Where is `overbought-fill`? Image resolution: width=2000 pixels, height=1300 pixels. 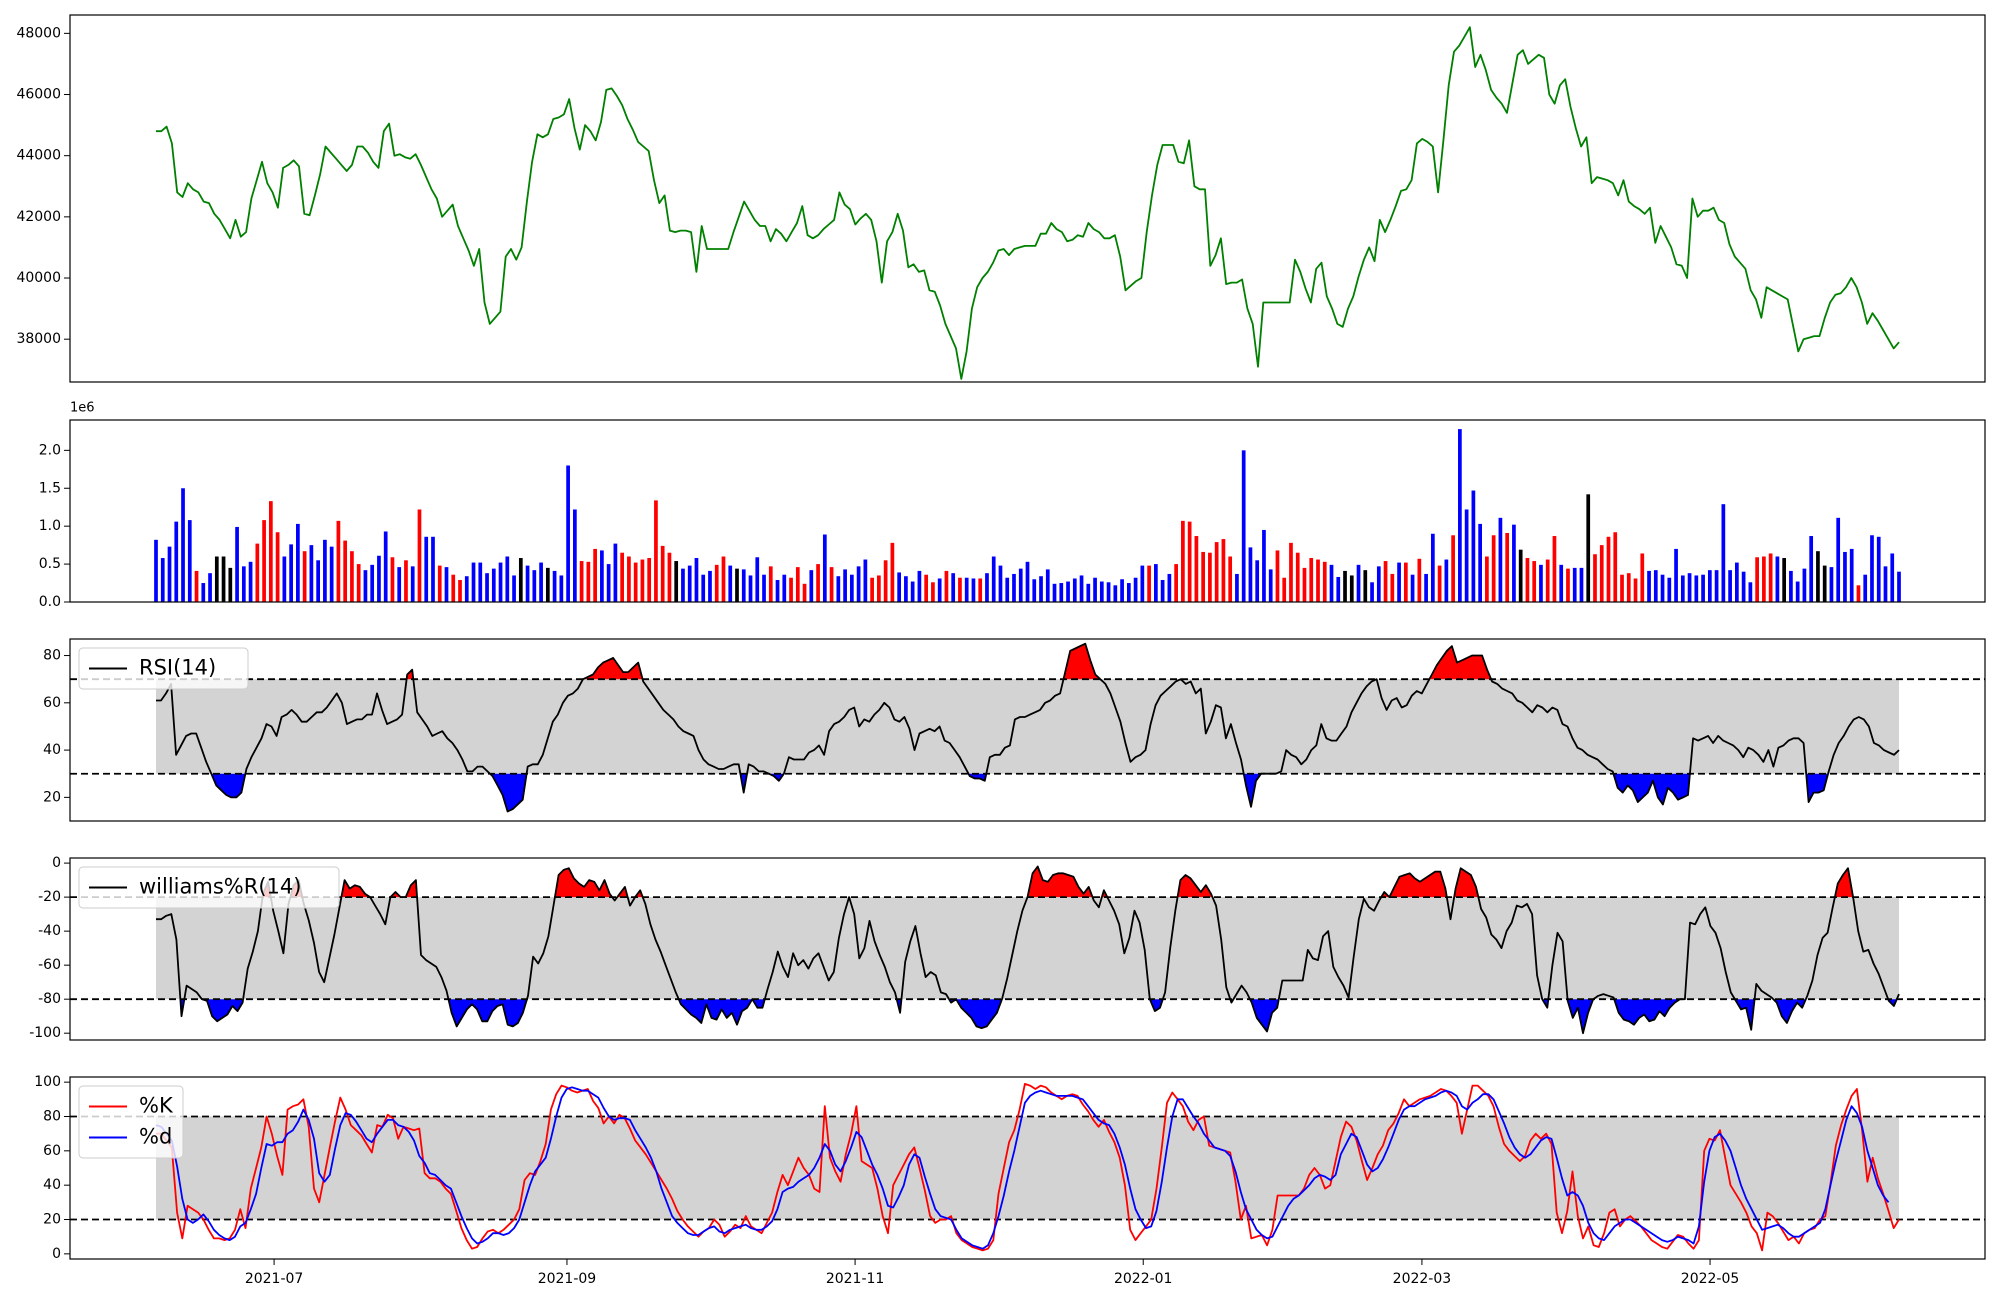 overbought-fill is located at coordinates (613, 668).